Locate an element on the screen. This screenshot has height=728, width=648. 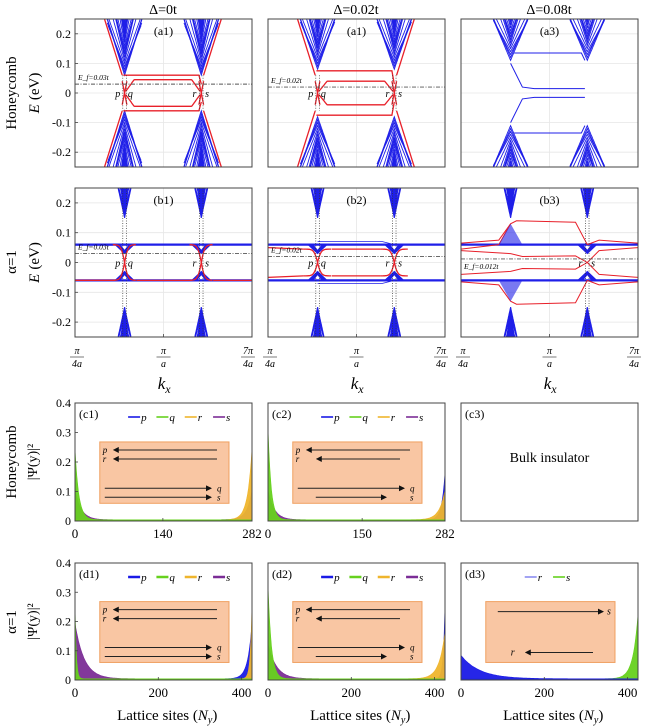
panel-label: (d1) is located at coordinates (89, 574).